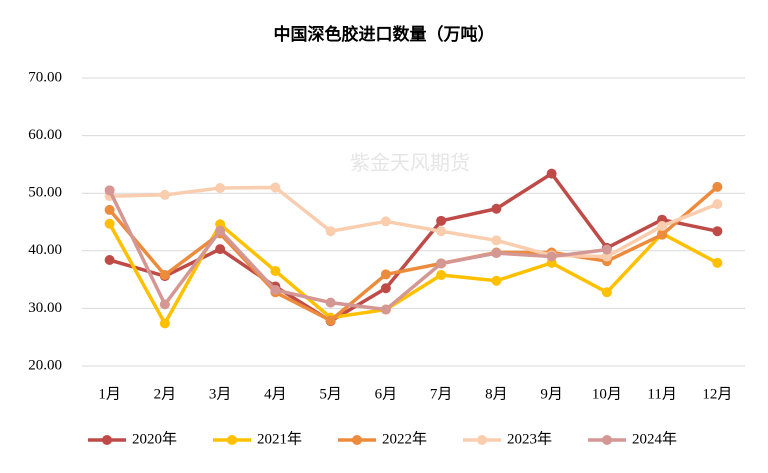 The width and height of the screenshot is (768, 473). I want to click on x-tick-label: 7月, so click(441, 394).